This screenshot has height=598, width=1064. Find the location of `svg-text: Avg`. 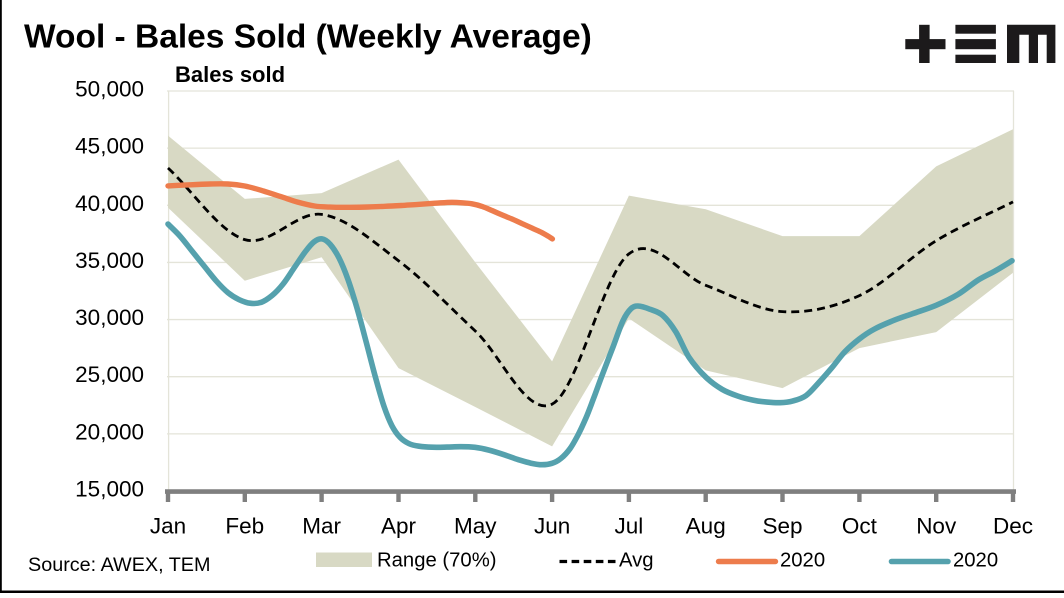

svg-text: Avg is located at coordinates (636, 561).